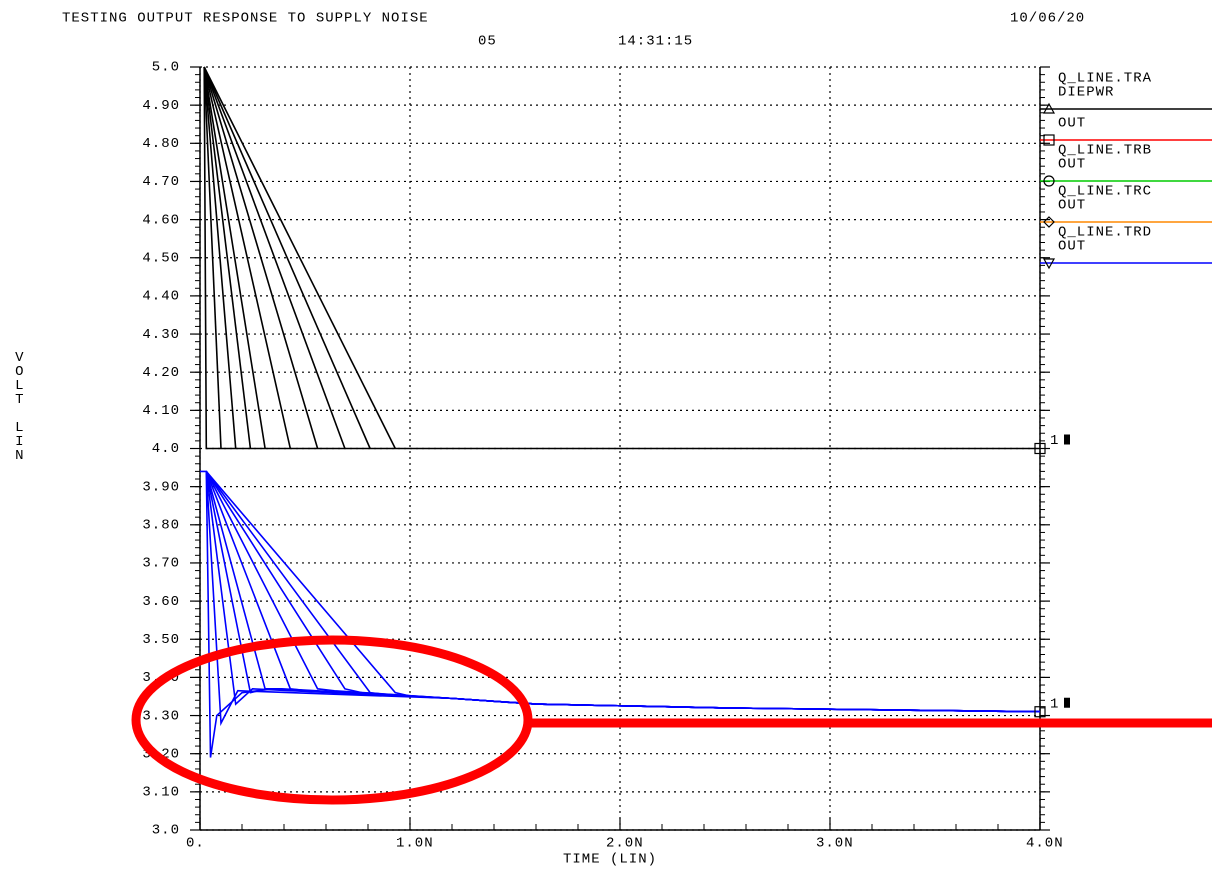  What do you see at coordinates (1105, 151) in the screenshot?
I see `legend-header: Q_LINE.TRB` at bounding box center [1105, 151].